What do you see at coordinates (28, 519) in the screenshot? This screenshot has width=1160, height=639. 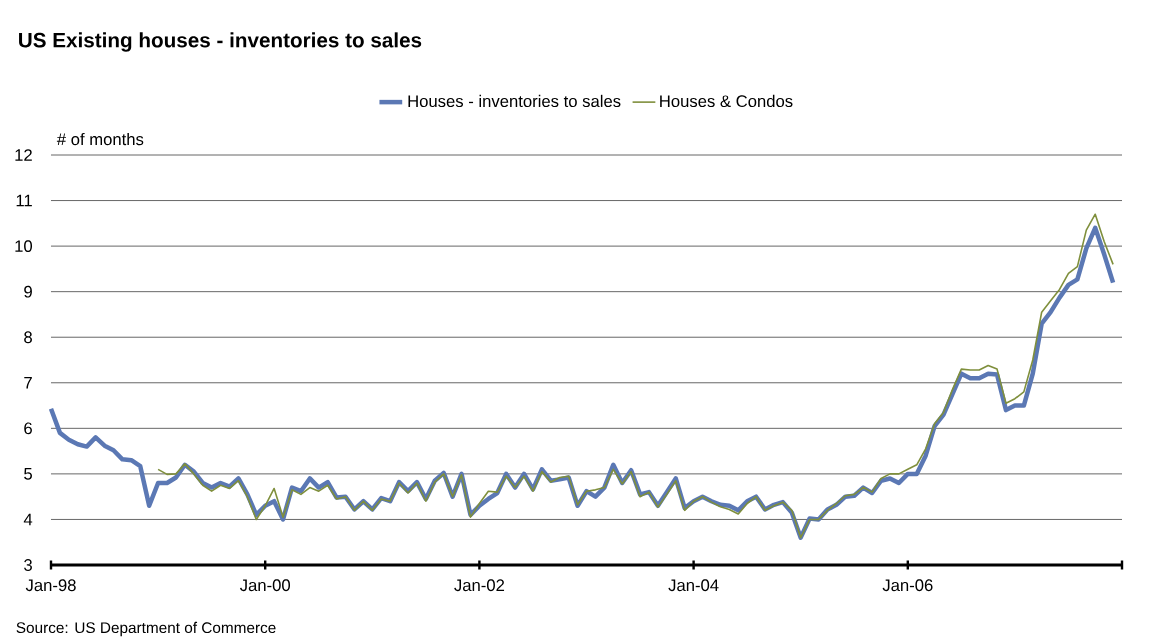 I see `y-tick-label: 4` at bounding box center [28, 519].